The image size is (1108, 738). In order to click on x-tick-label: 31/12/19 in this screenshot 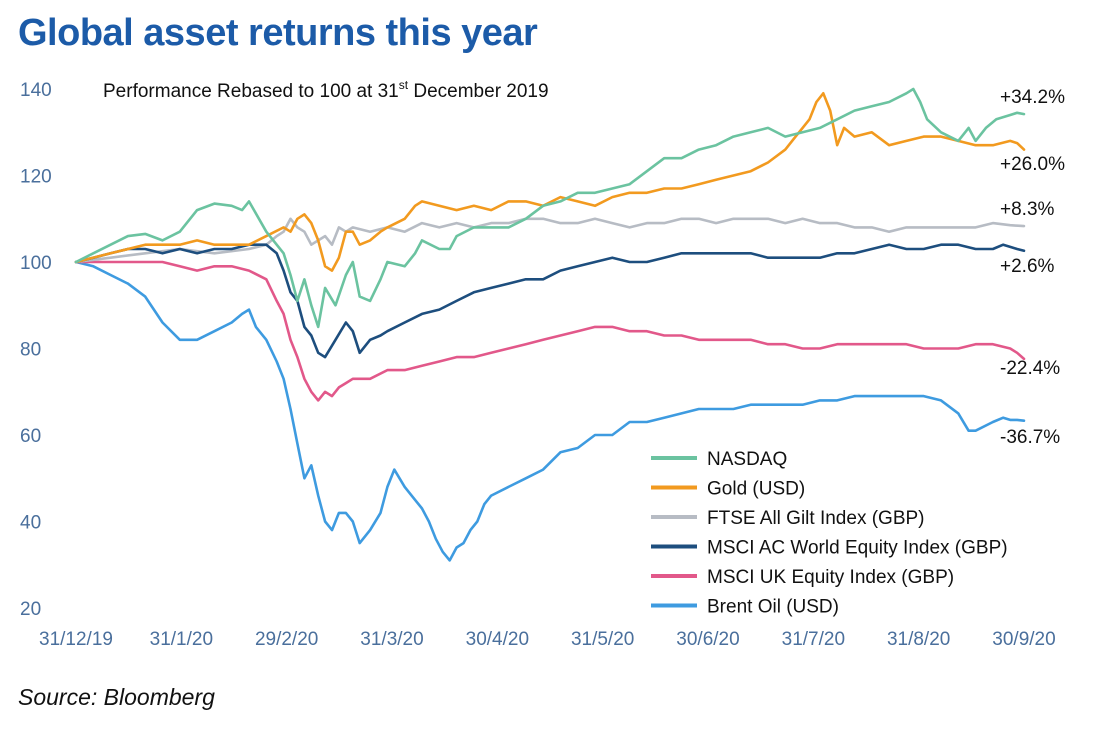, I will do `click(76, 639)`.